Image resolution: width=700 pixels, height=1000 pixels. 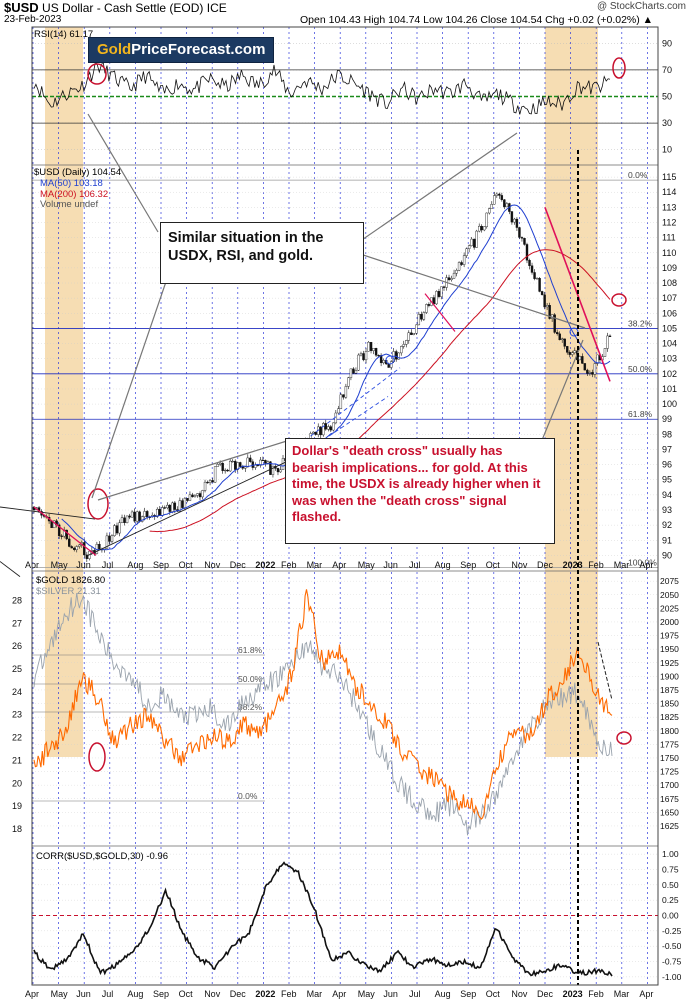 I want to click on corr-tick-label: 0.25, so click(x=670, y=900).